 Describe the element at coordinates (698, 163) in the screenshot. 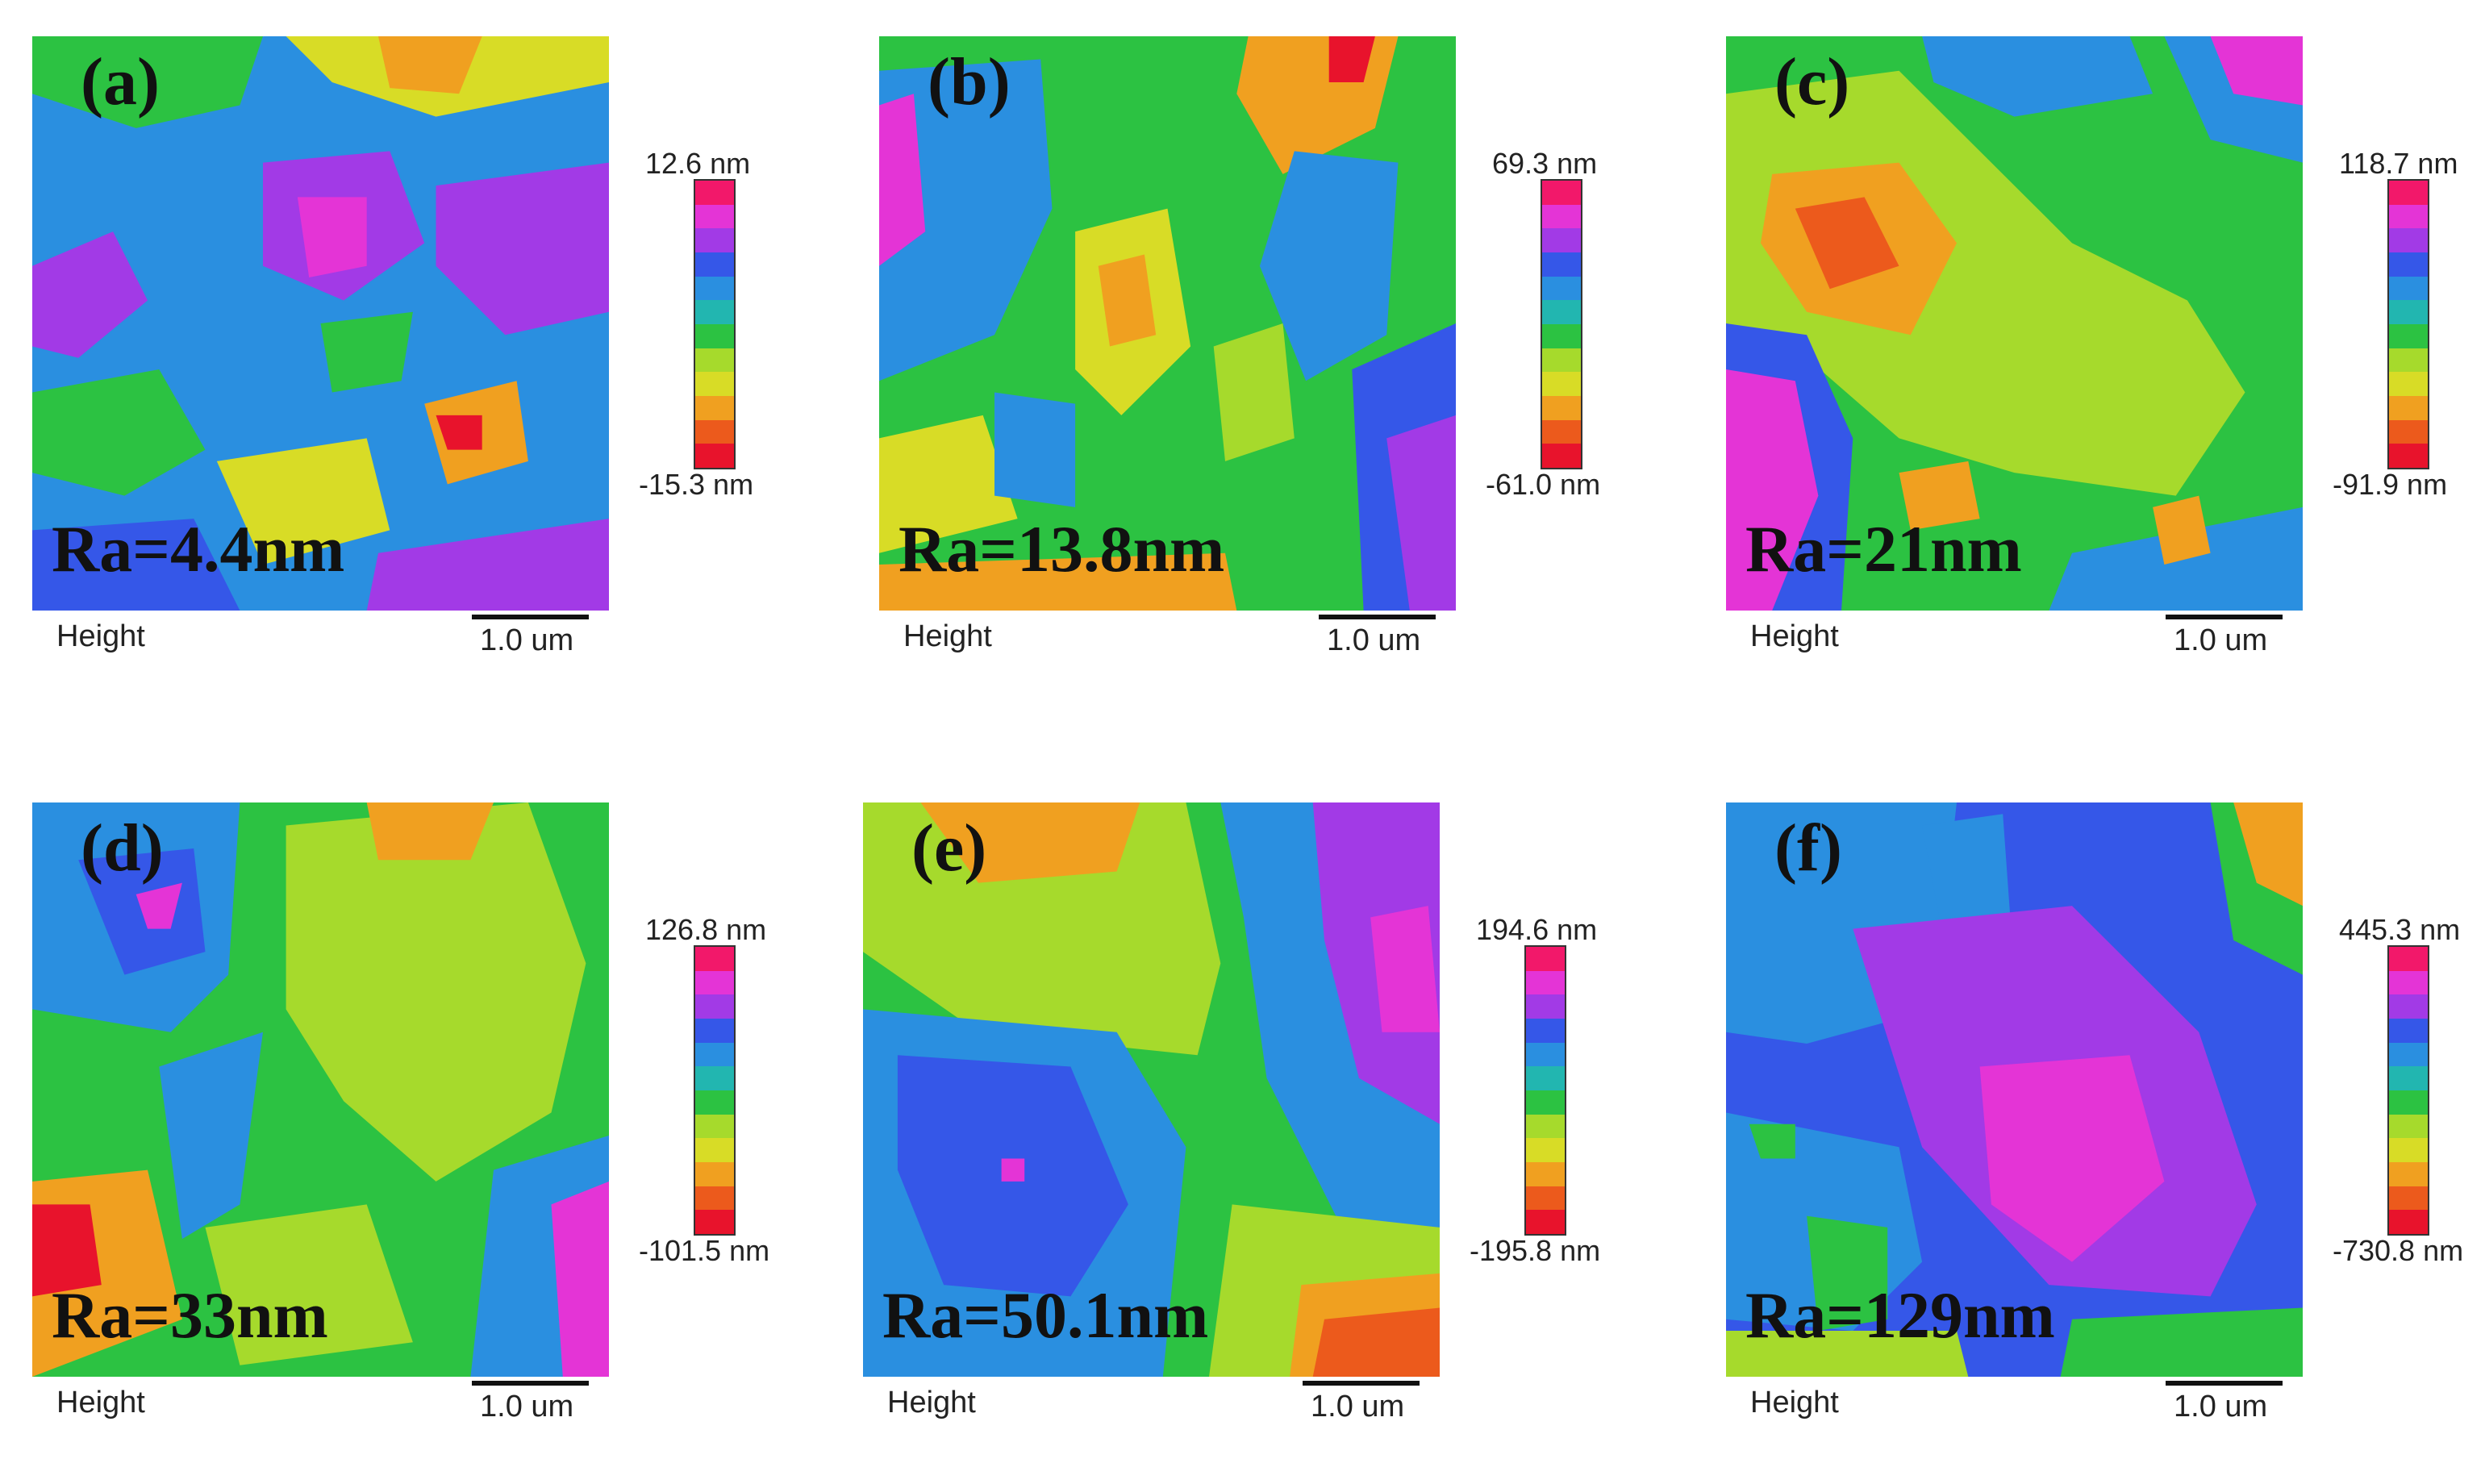

I see `colorbar-max-label: 12.6 nm` at that location.